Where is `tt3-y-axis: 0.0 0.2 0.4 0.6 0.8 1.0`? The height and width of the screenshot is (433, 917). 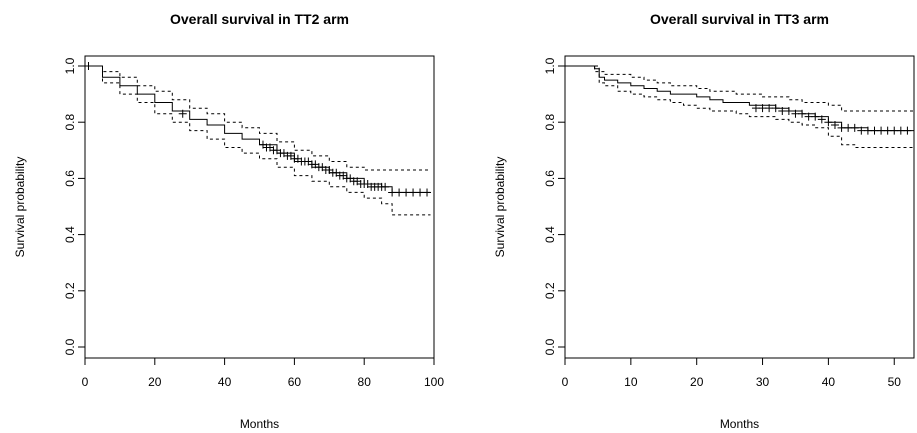 tt3-y-axis: 0.0 0.2 0.4 0.6 0.8 1.0 is located at coordinates (554, 206).